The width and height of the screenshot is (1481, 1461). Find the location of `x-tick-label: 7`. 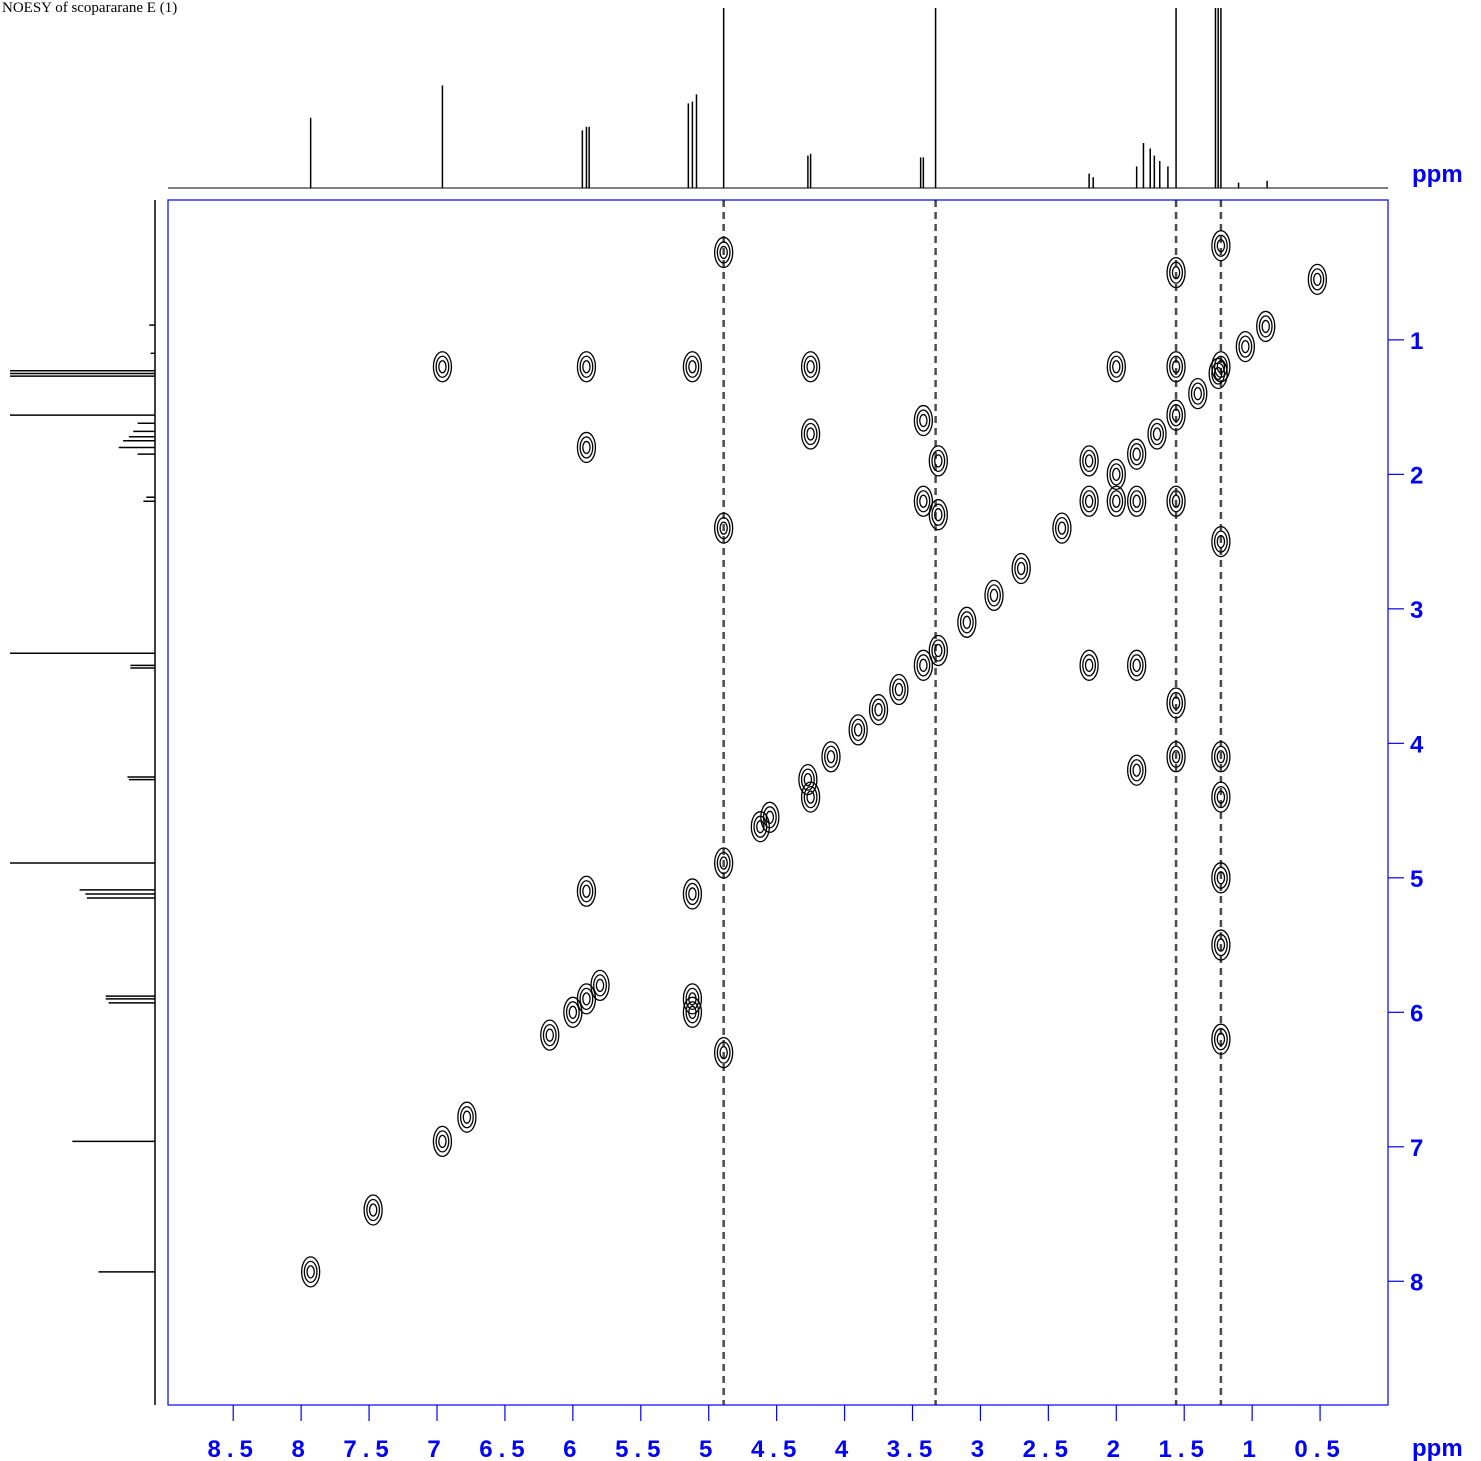

x-tick-label: 7 is located at coordinates (436, 1448).